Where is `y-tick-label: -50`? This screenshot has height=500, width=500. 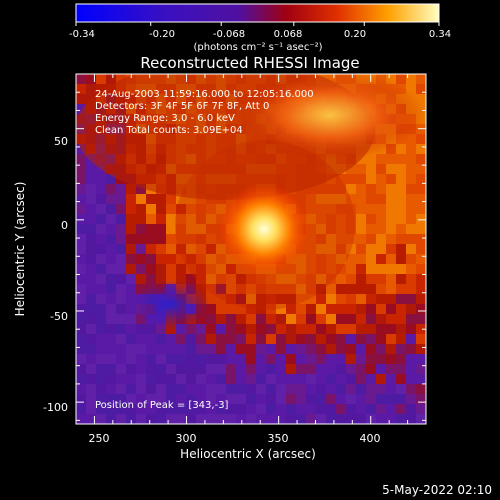 y-tick-label: -50 is located at coordinates (59, 316).